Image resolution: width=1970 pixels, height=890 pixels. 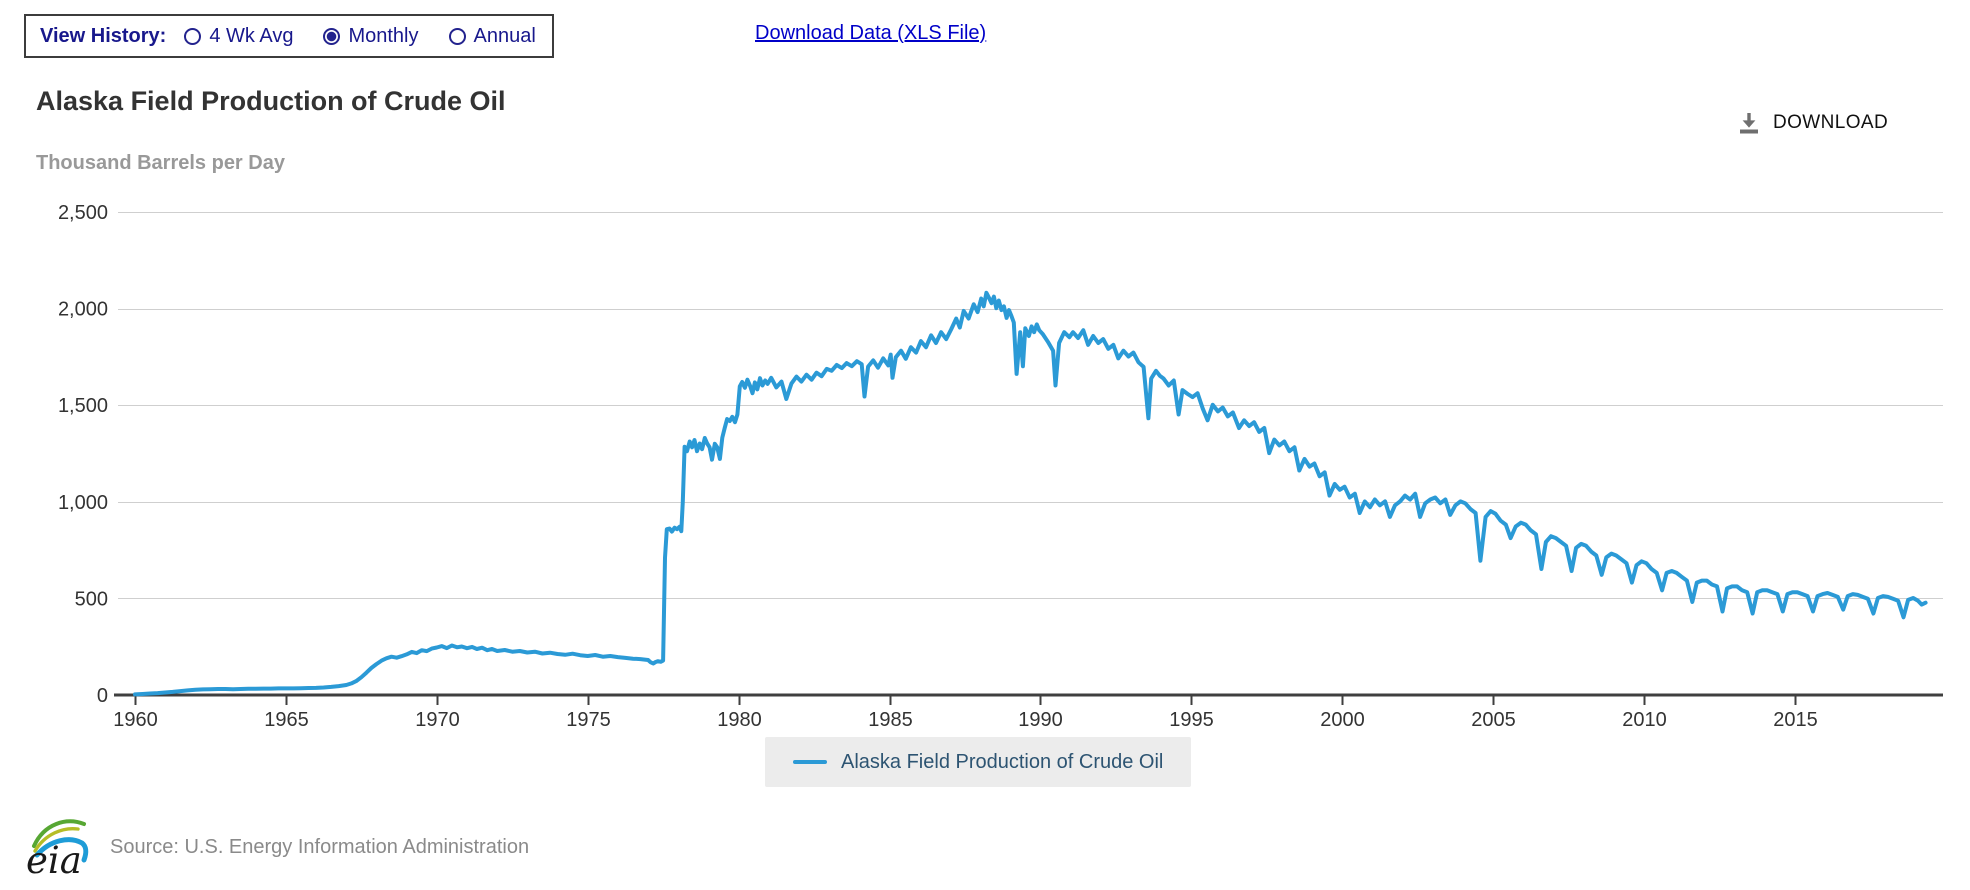 What do you see at coordinates (102, 696) in the screenshot?
I see `y-axis-label-0: 0` at bounding box center [102, 696].